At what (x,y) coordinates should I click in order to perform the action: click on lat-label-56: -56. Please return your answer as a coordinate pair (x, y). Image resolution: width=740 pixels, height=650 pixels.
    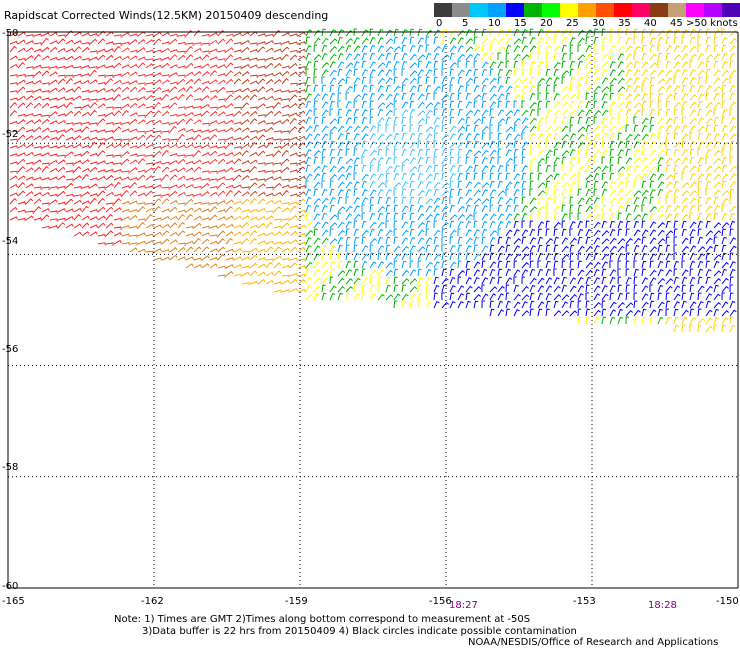
    Looking at the image, I should click on (10, 349).